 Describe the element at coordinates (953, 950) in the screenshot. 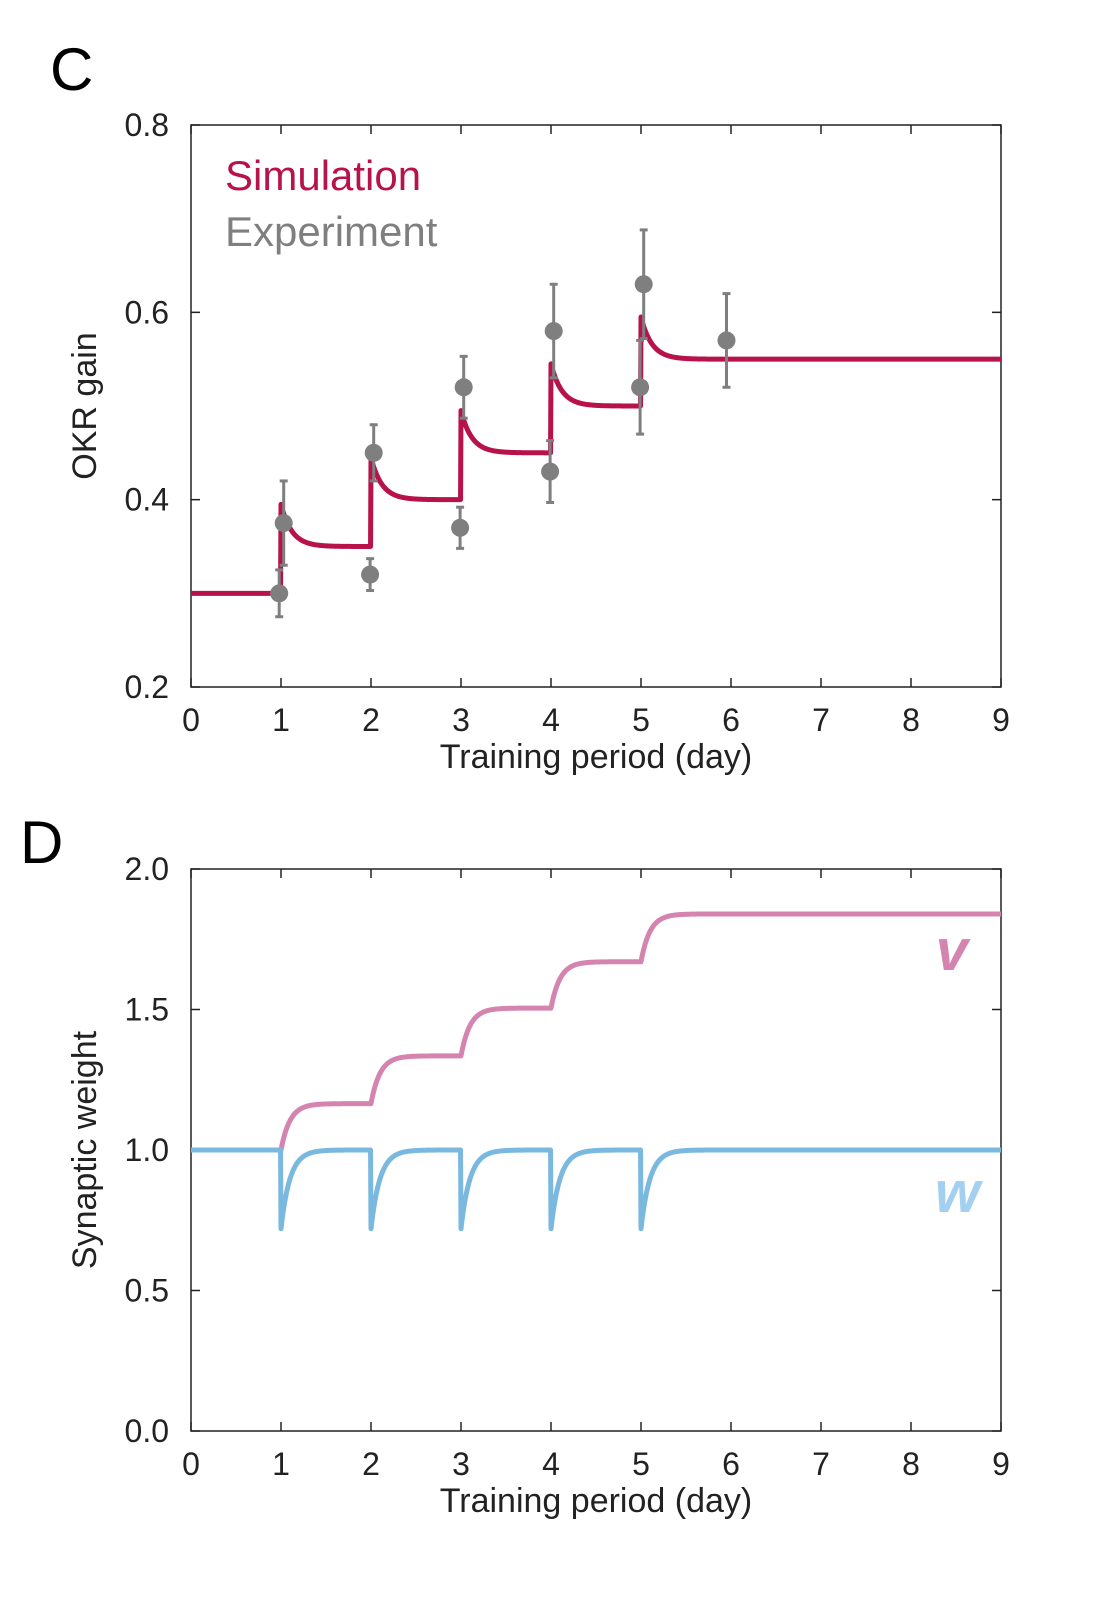

I see `series-label-v: v` at that location.